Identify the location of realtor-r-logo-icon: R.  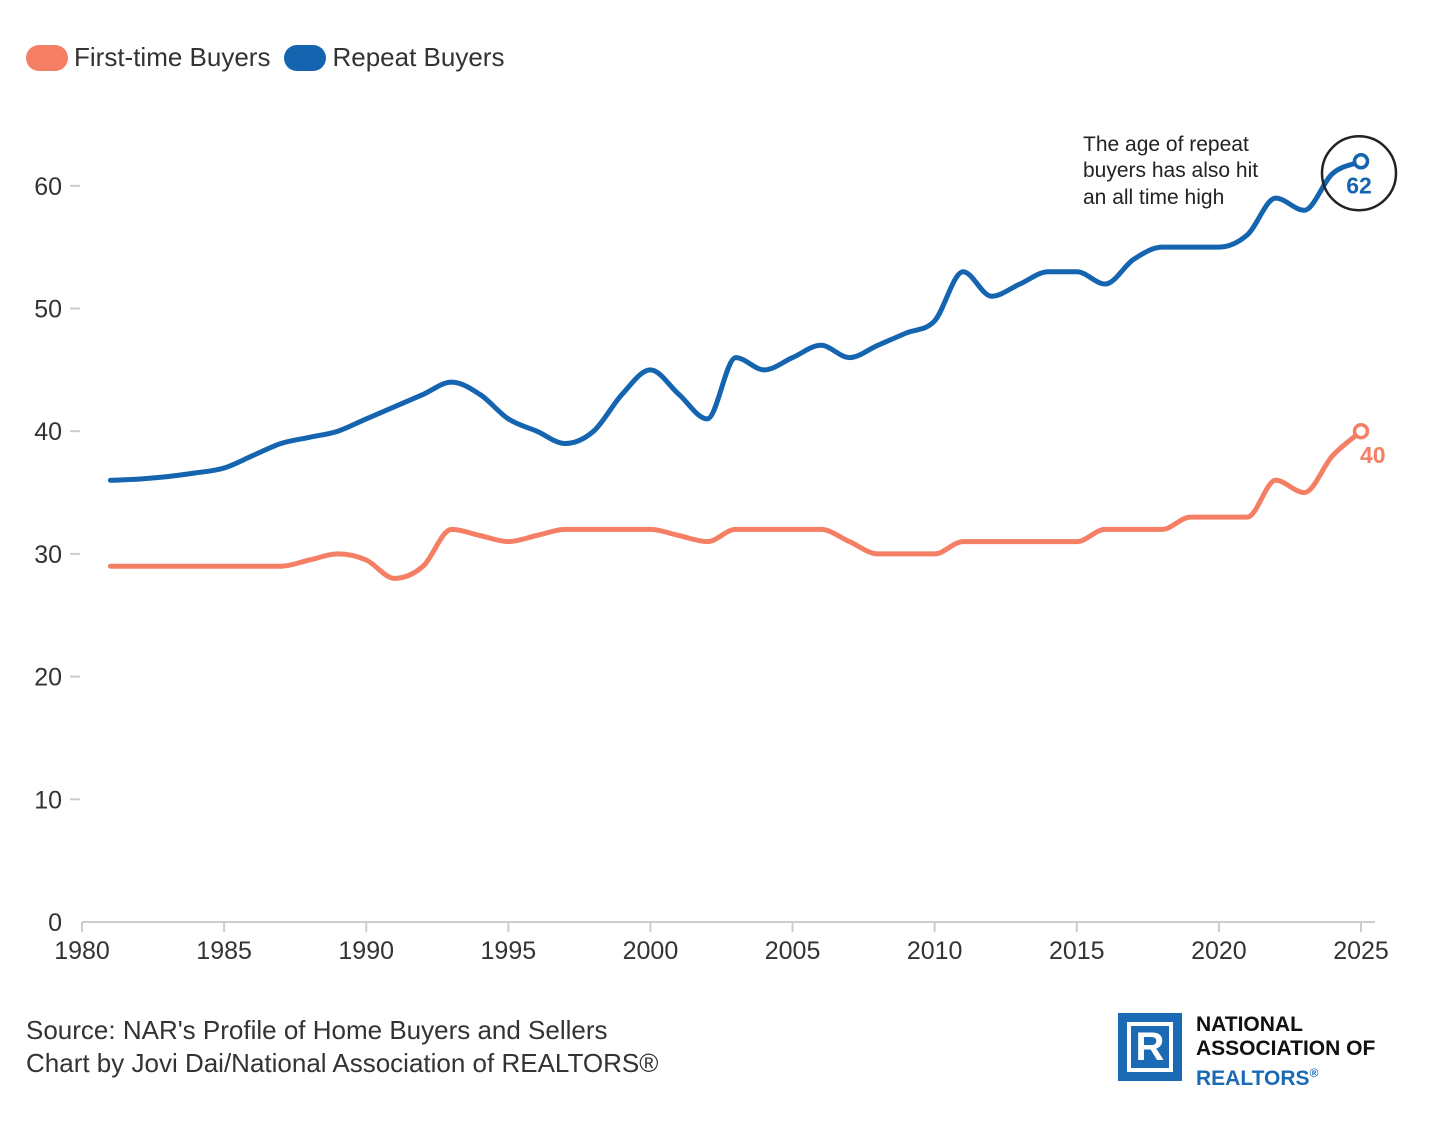
(1150, 1047).